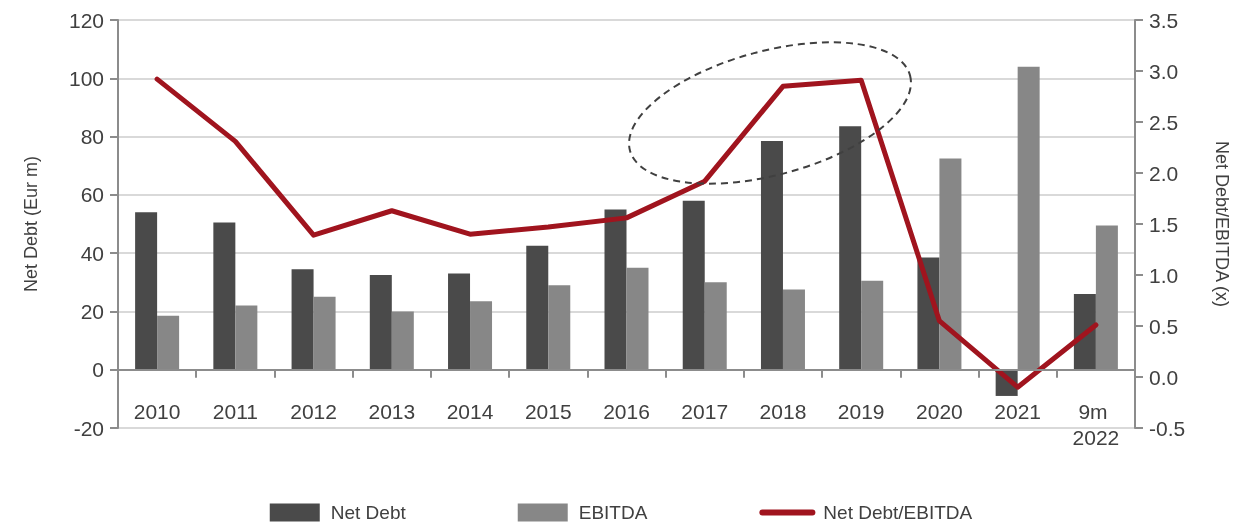  Describe the element at coordinates (1164, 326) in the screenshot. I see `y2-tick-label: 0.5` at that location.